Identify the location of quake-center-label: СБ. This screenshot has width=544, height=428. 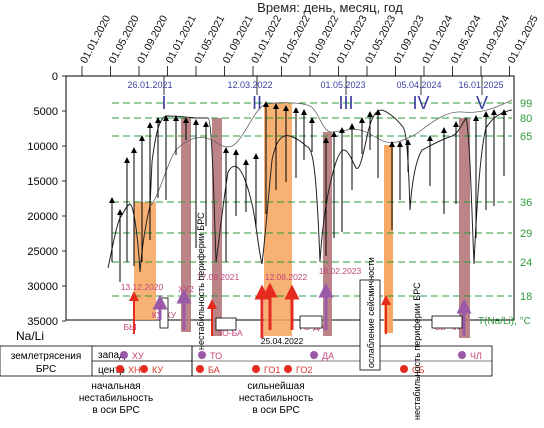
(418, 370).